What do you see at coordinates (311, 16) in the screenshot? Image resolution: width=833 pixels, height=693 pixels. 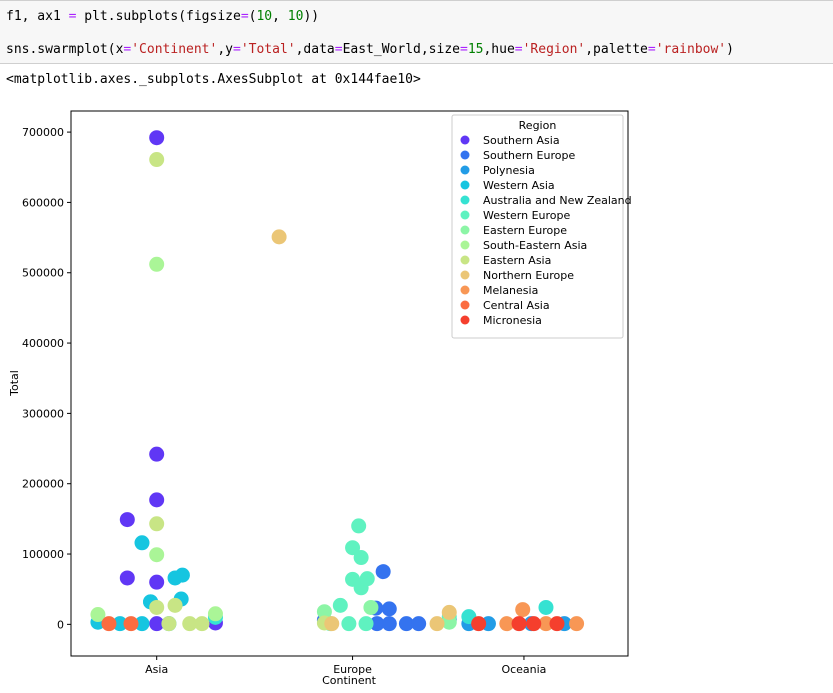 I see `code-token: ))` at bounding box center [311, 16].